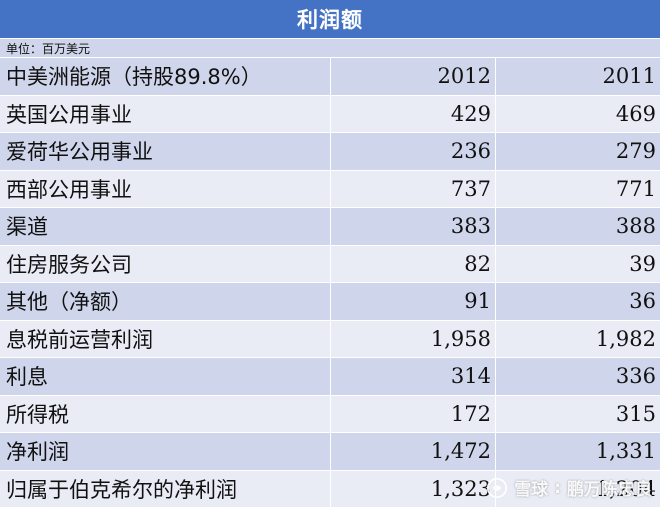 This screenshot has height=508, width=660. What do you see at coordinates (577, 114) in the screenshot?
I see `value-2011: 469` at bounding box center [577, 114].